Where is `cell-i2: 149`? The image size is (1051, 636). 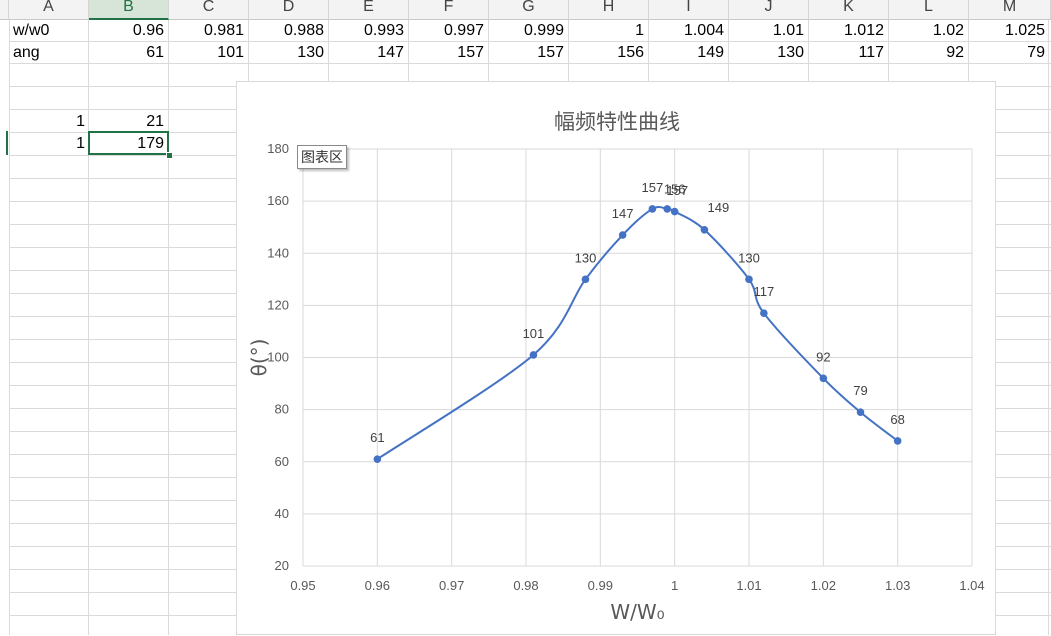
cell-i2: 149 is located at coordinates (710, 52).